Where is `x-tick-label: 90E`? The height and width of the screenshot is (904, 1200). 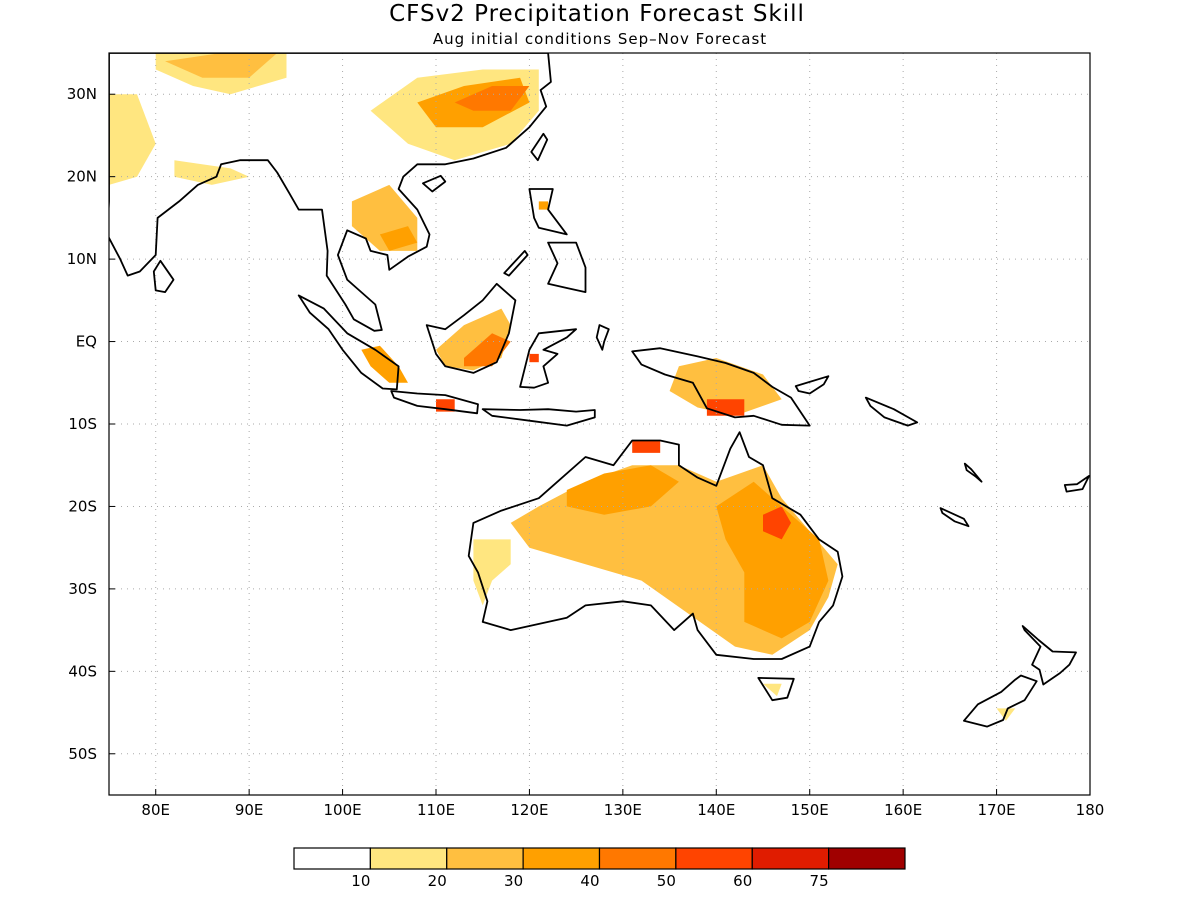 x-tick-label: 90E is located at coordinates (249, 810).